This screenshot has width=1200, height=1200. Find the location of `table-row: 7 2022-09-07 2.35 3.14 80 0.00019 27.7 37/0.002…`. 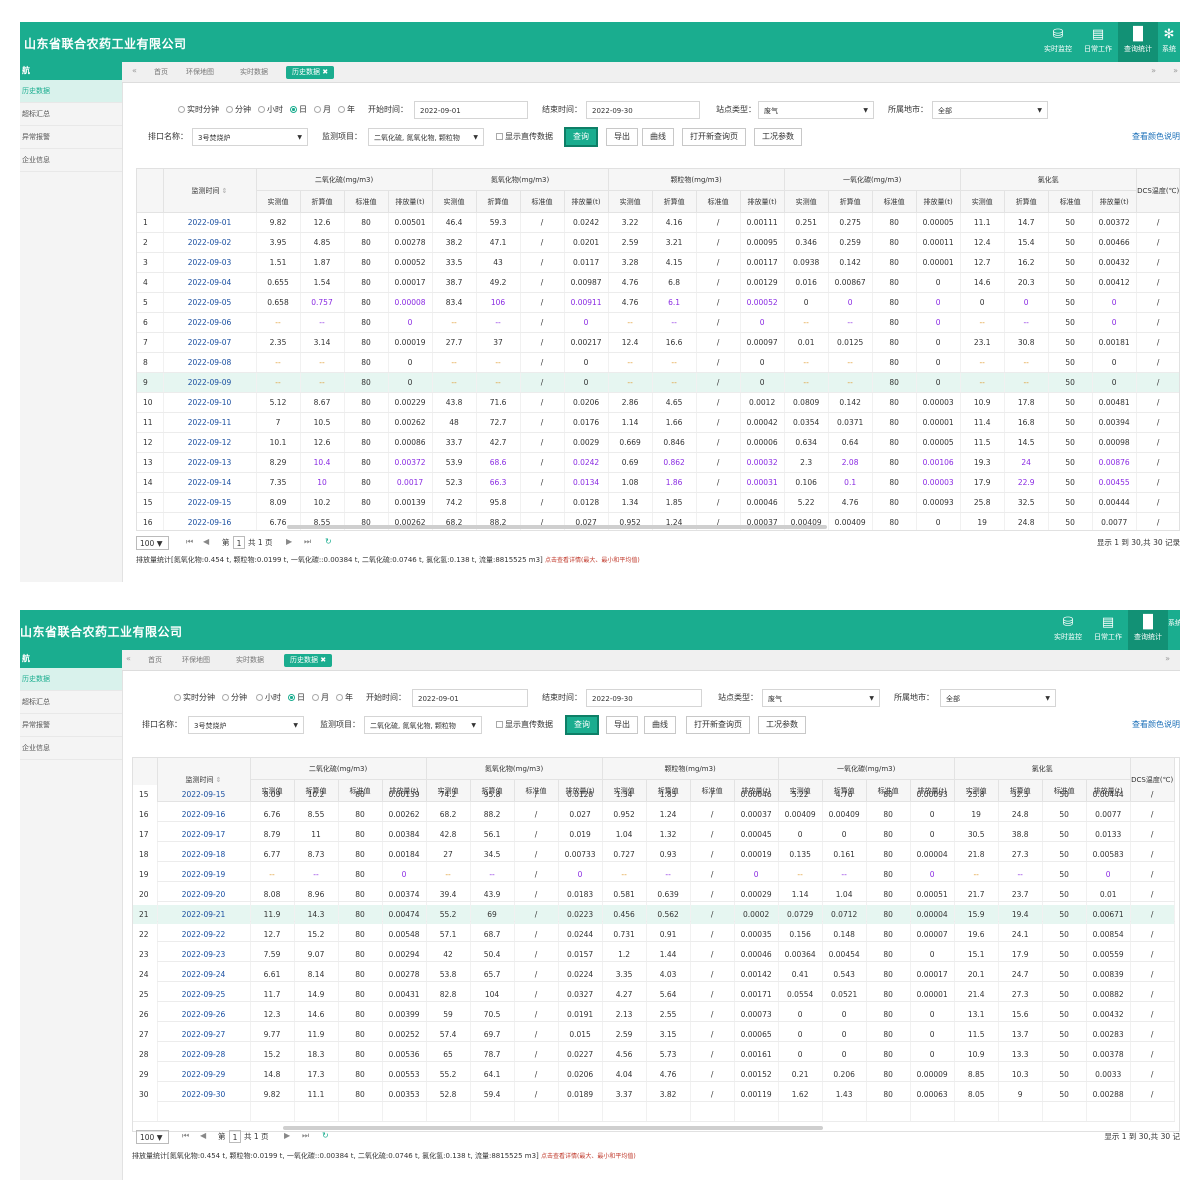

table-row: 7 2022-09-07 2.35 3.14 80 0.00019 27.7 37/0.002… is located at coordinates (658, 342).